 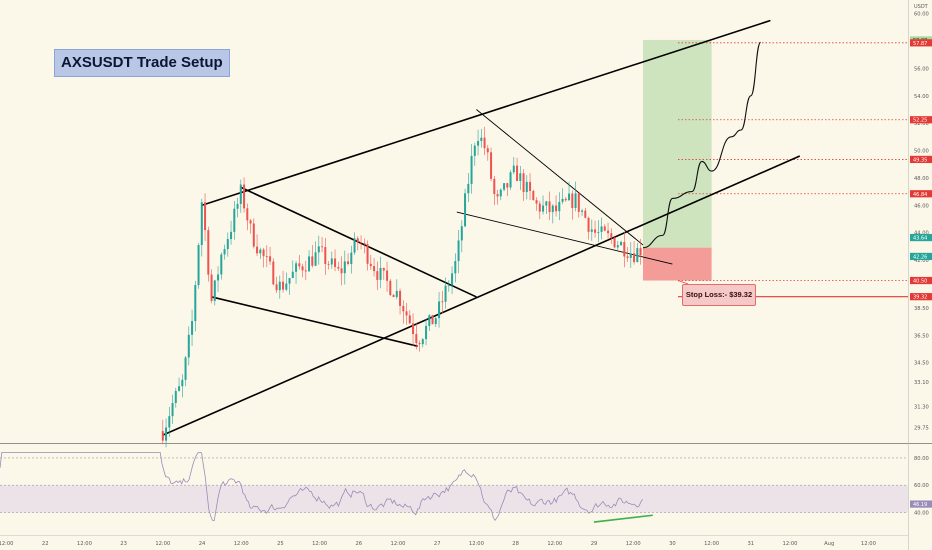 What do you see at coordinates (560, 177) in the screenshot?
I see `trendline-flag2-top` at bounding box center [560, 177].